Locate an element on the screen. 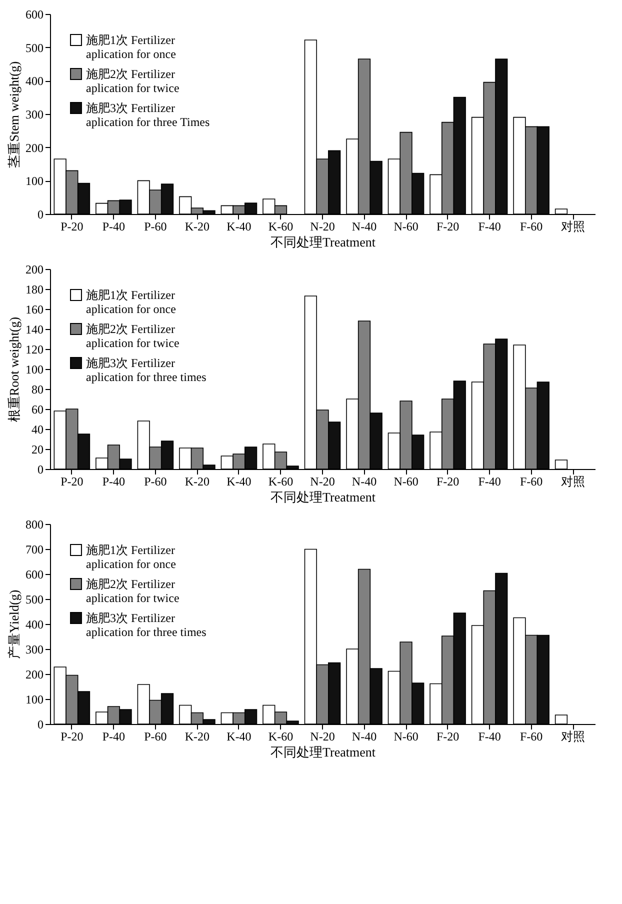 The image size is (622, 904). legend-label: 施肥3次 Fertilizer aplication for three Times is located at coordinates (148, 115).